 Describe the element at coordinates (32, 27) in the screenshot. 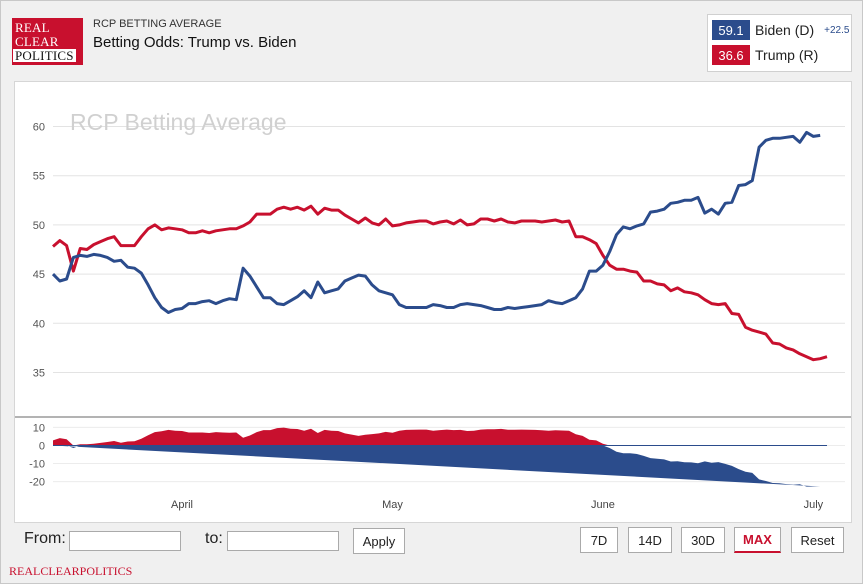

I see `logo-line-1: REAL` at that location.